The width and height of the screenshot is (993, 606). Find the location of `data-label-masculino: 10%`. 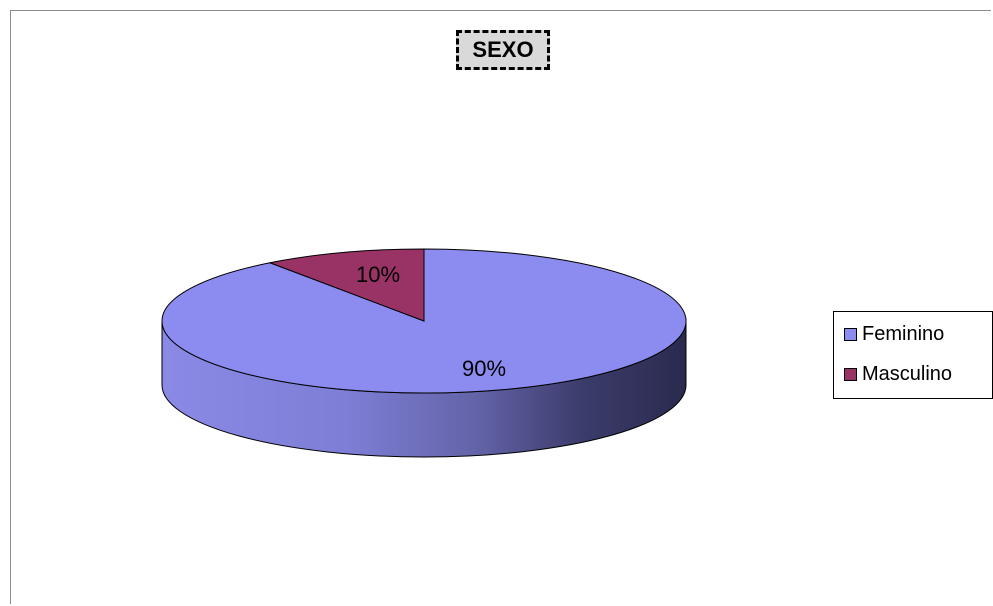

data-label-masculino: 10% is located at coordinates (378, 274).